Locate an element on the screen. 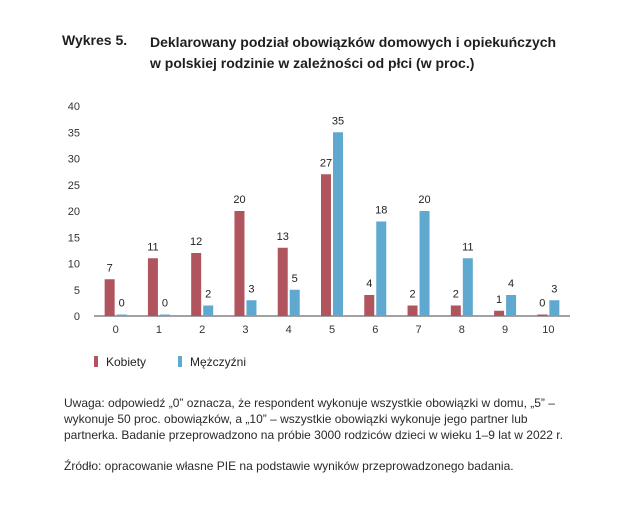 The image size is (640, 510). x-tick-label: 7 is located at coordinates (418, 330).